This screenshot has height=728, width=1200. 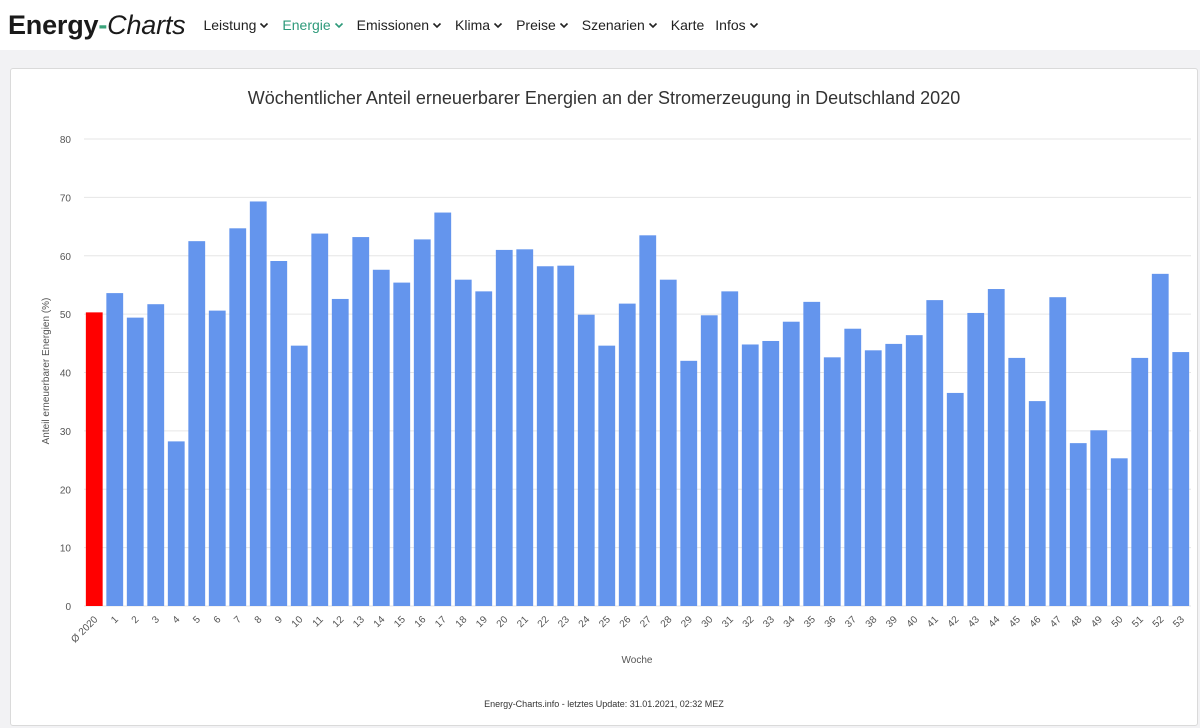 What do you see at coordinates (605, 622) in the screenshot?
I see `x-tick-label: 25` at bounding box center [605, 622].